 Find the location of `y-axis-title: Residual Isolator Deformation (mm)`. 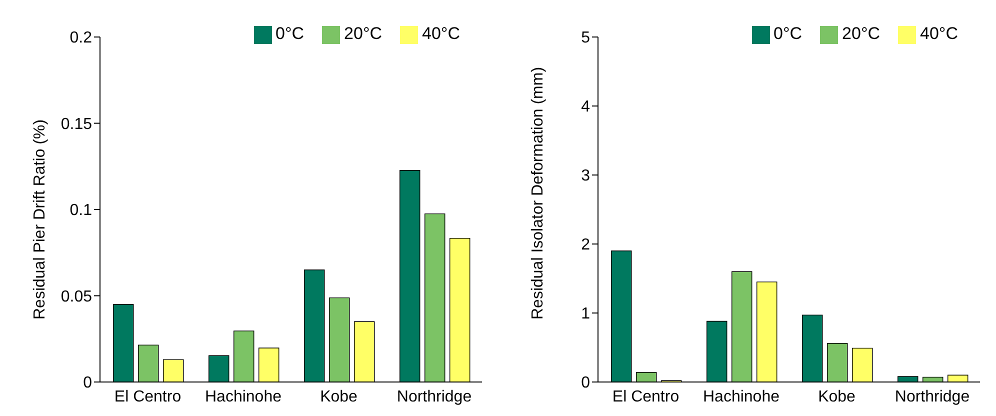

y-axis-title: Residual Isolator Deformation (mm) is located at coordinates (538, 193).